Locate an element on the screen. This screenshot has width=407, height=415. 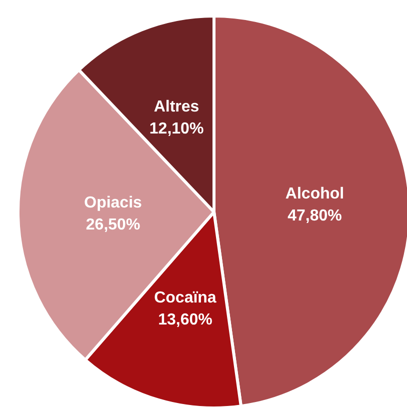
slice-label: Alcohol is located at coordinates (314, 194).